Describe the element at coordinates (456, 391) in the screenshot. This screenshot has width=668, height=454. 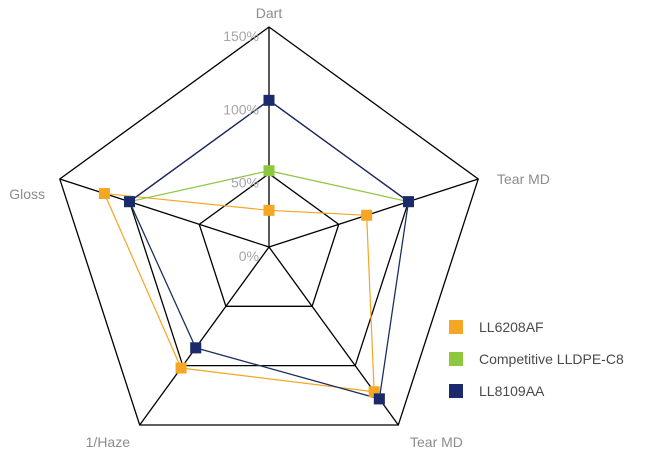
I see `legend-swatch-ll8109aa` at that location.